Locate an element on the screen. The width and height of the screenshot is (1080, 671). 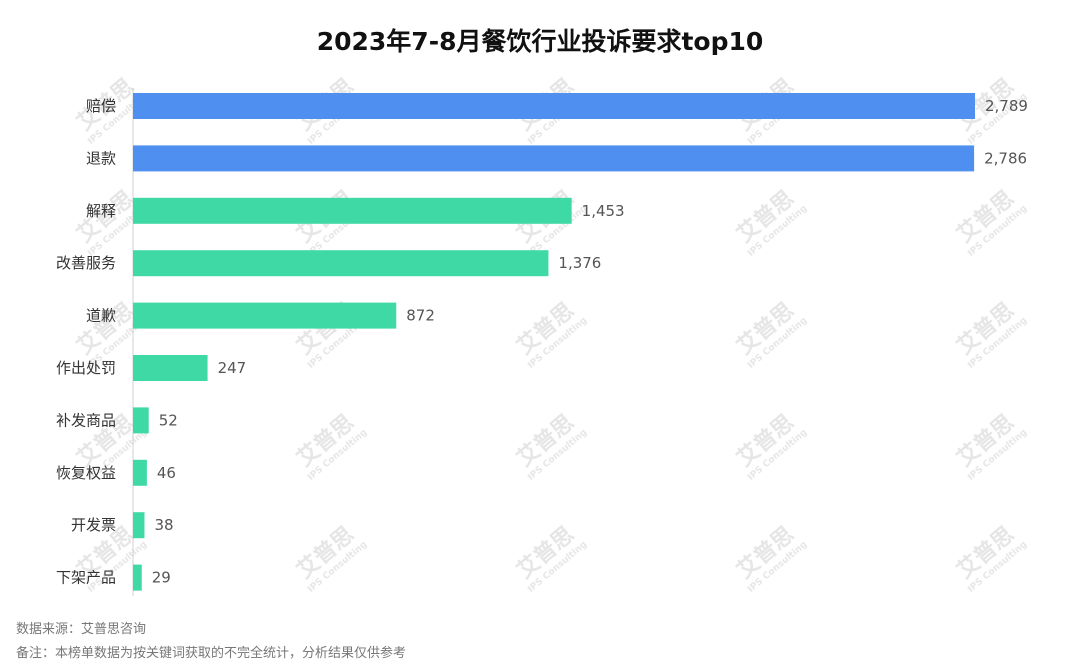
category-label: 改善服务 is located at coordinates (86, 263).